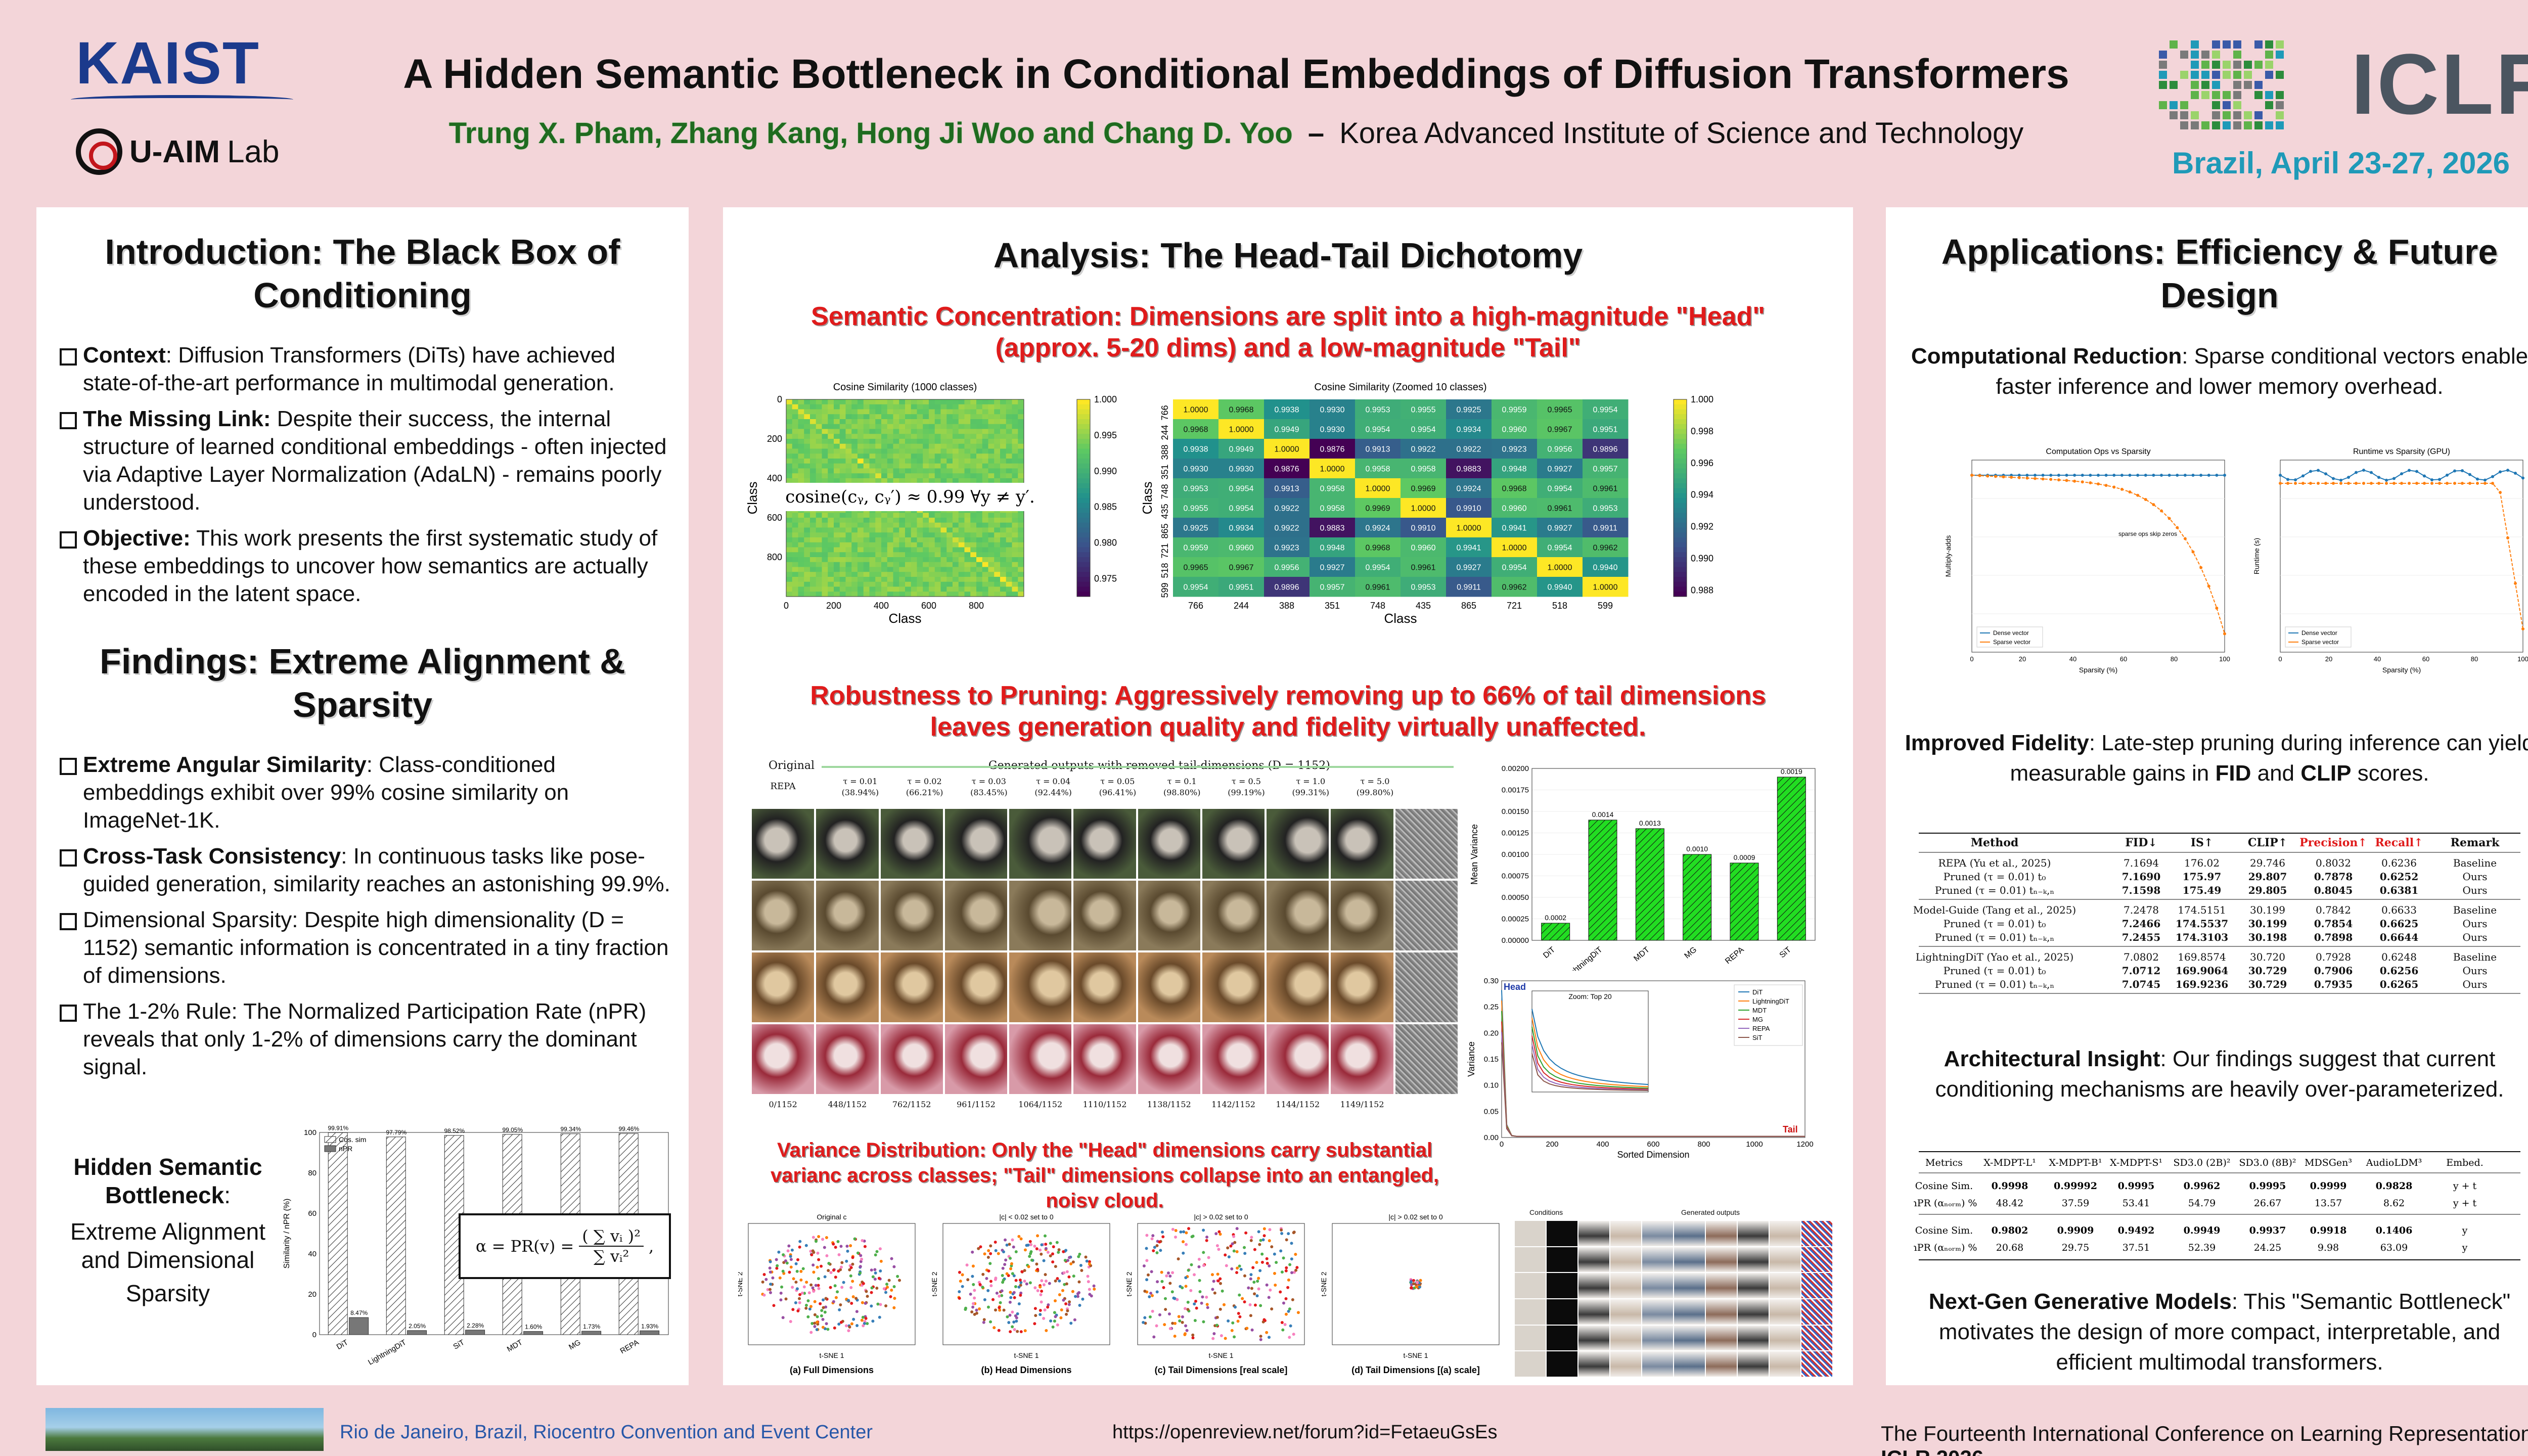 The width and height of the screenshot is (2528, 1456). What do you see at coordinates (1416, 1355) in the screenshot?
I see `x-axis-label: t-SNE 1` at bounding box center [1416, 1355].